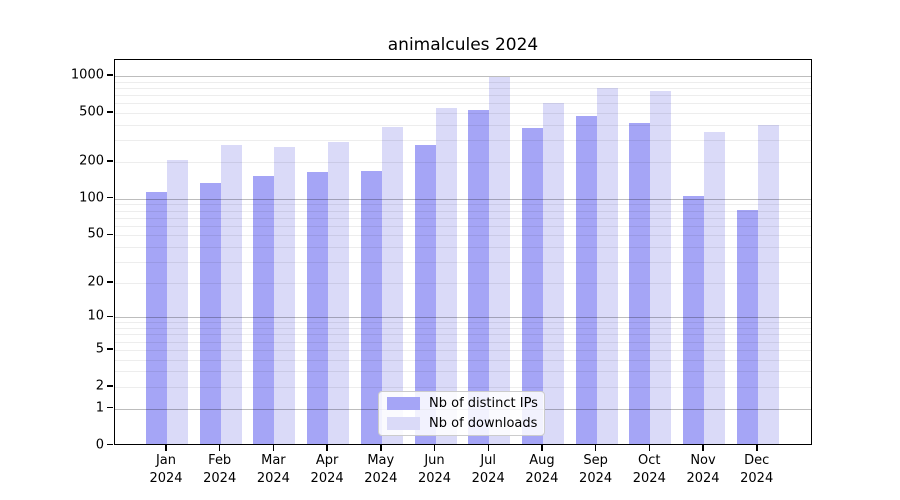 This screenshot has height=500, width=900. Describe the element at coordinates (91, 161) in the screenshot. I see `y-tick-label: 200` at that location.